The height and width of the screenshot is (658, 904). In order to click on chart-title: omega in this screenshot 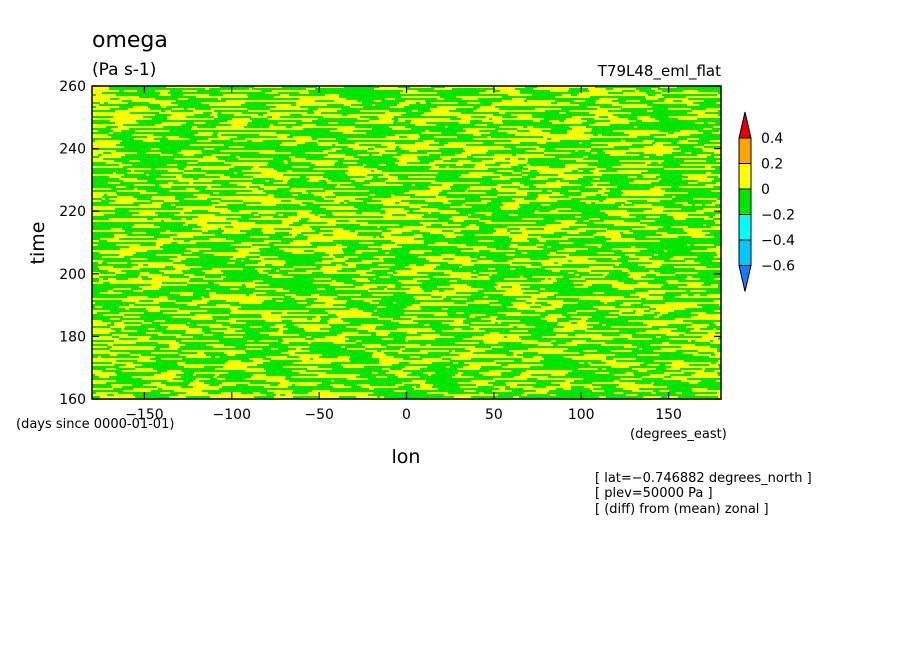, I will do `click(130, 40)`.